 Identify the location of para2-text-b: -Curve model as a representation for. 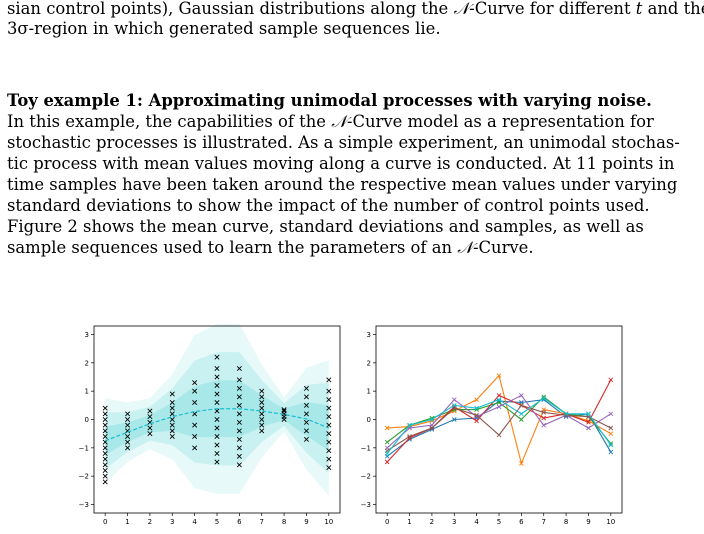
(500, 121).